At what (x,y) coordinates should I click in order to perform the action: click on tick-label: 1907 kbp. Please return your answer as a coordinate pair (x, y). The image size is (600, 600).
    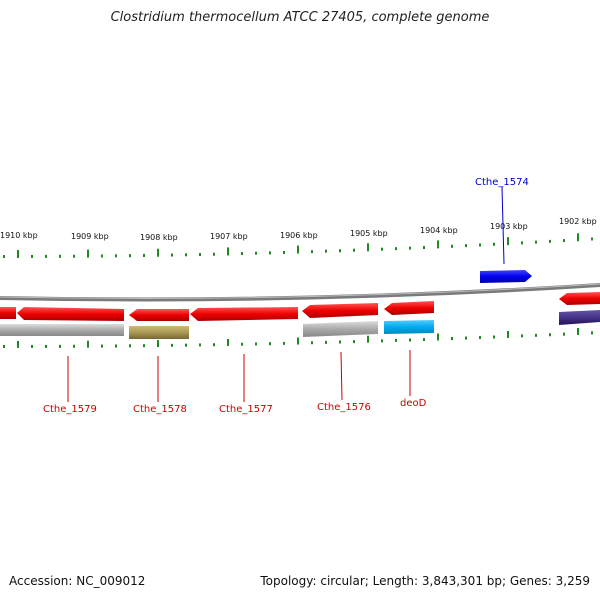
    Looking at the image, I should click on (229, 236).